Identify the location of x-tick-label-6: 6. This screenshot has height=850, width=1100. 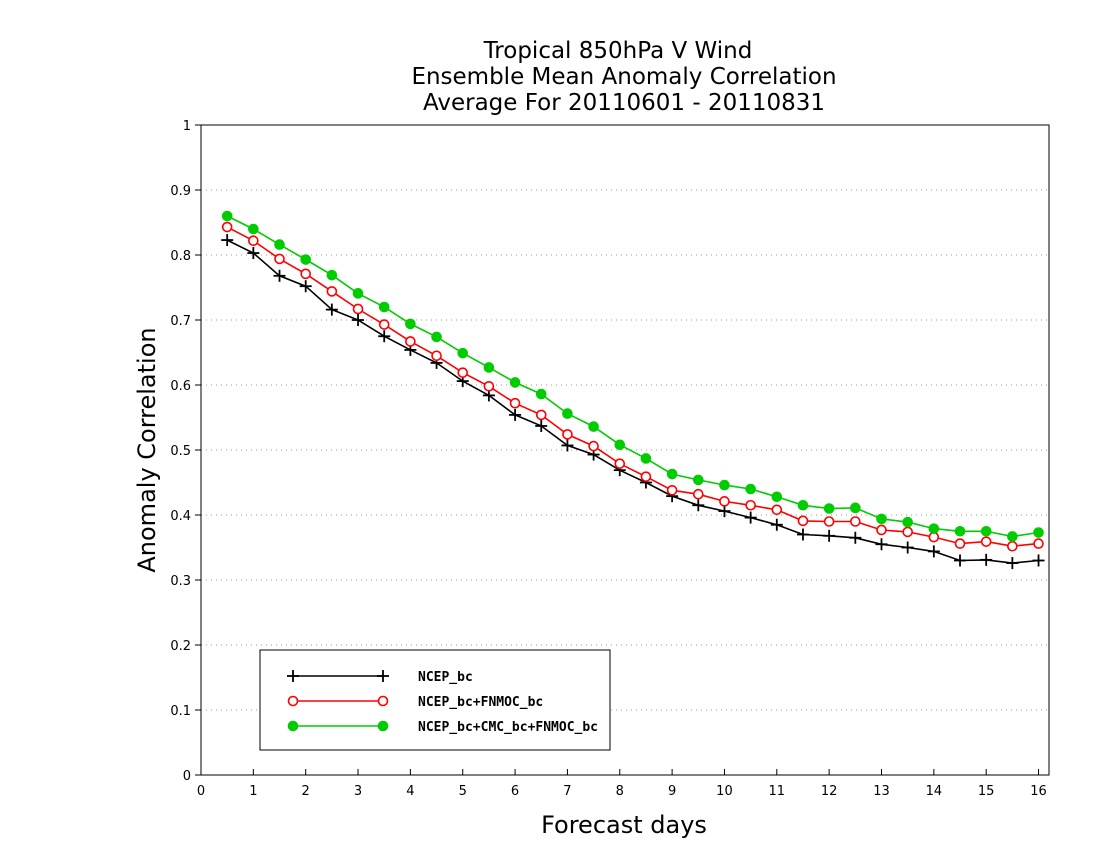
(515, 791).